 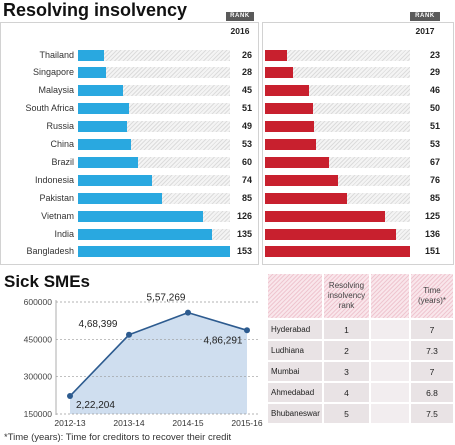 I want to click on rank-value: 67, so click(x=434, y=161).